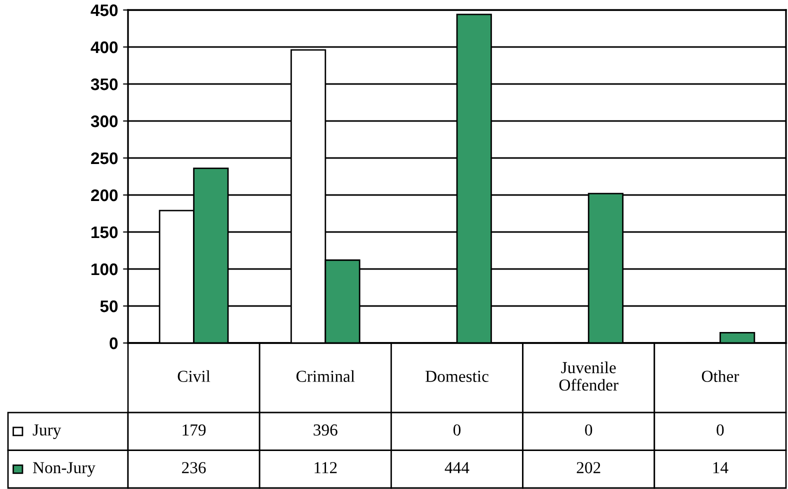 This screenshot has width=788, height=489. I want to click on x-tick-label: Civil, so click(194, 376).